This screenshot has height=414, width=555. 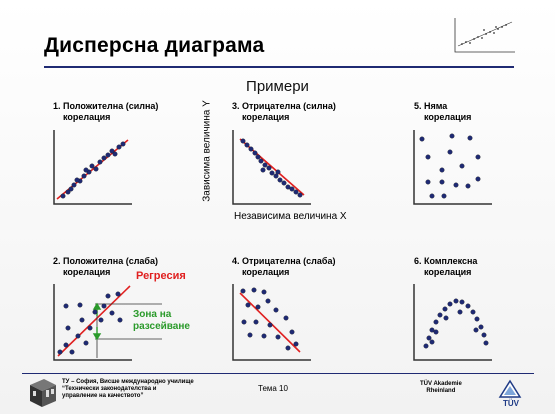 I want to click on x-axis-label: Независима величина Х, so click(x=290, y=216).